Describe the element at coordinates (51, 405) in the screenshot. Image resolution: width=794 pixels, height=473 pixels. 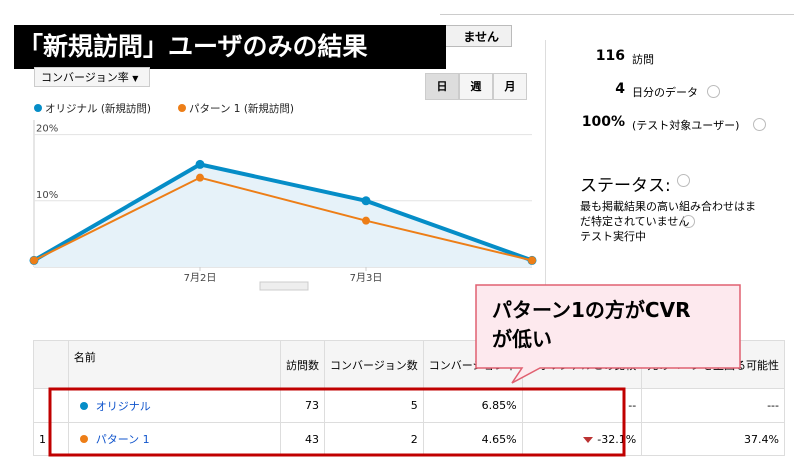
I see `table-cell` at that location.